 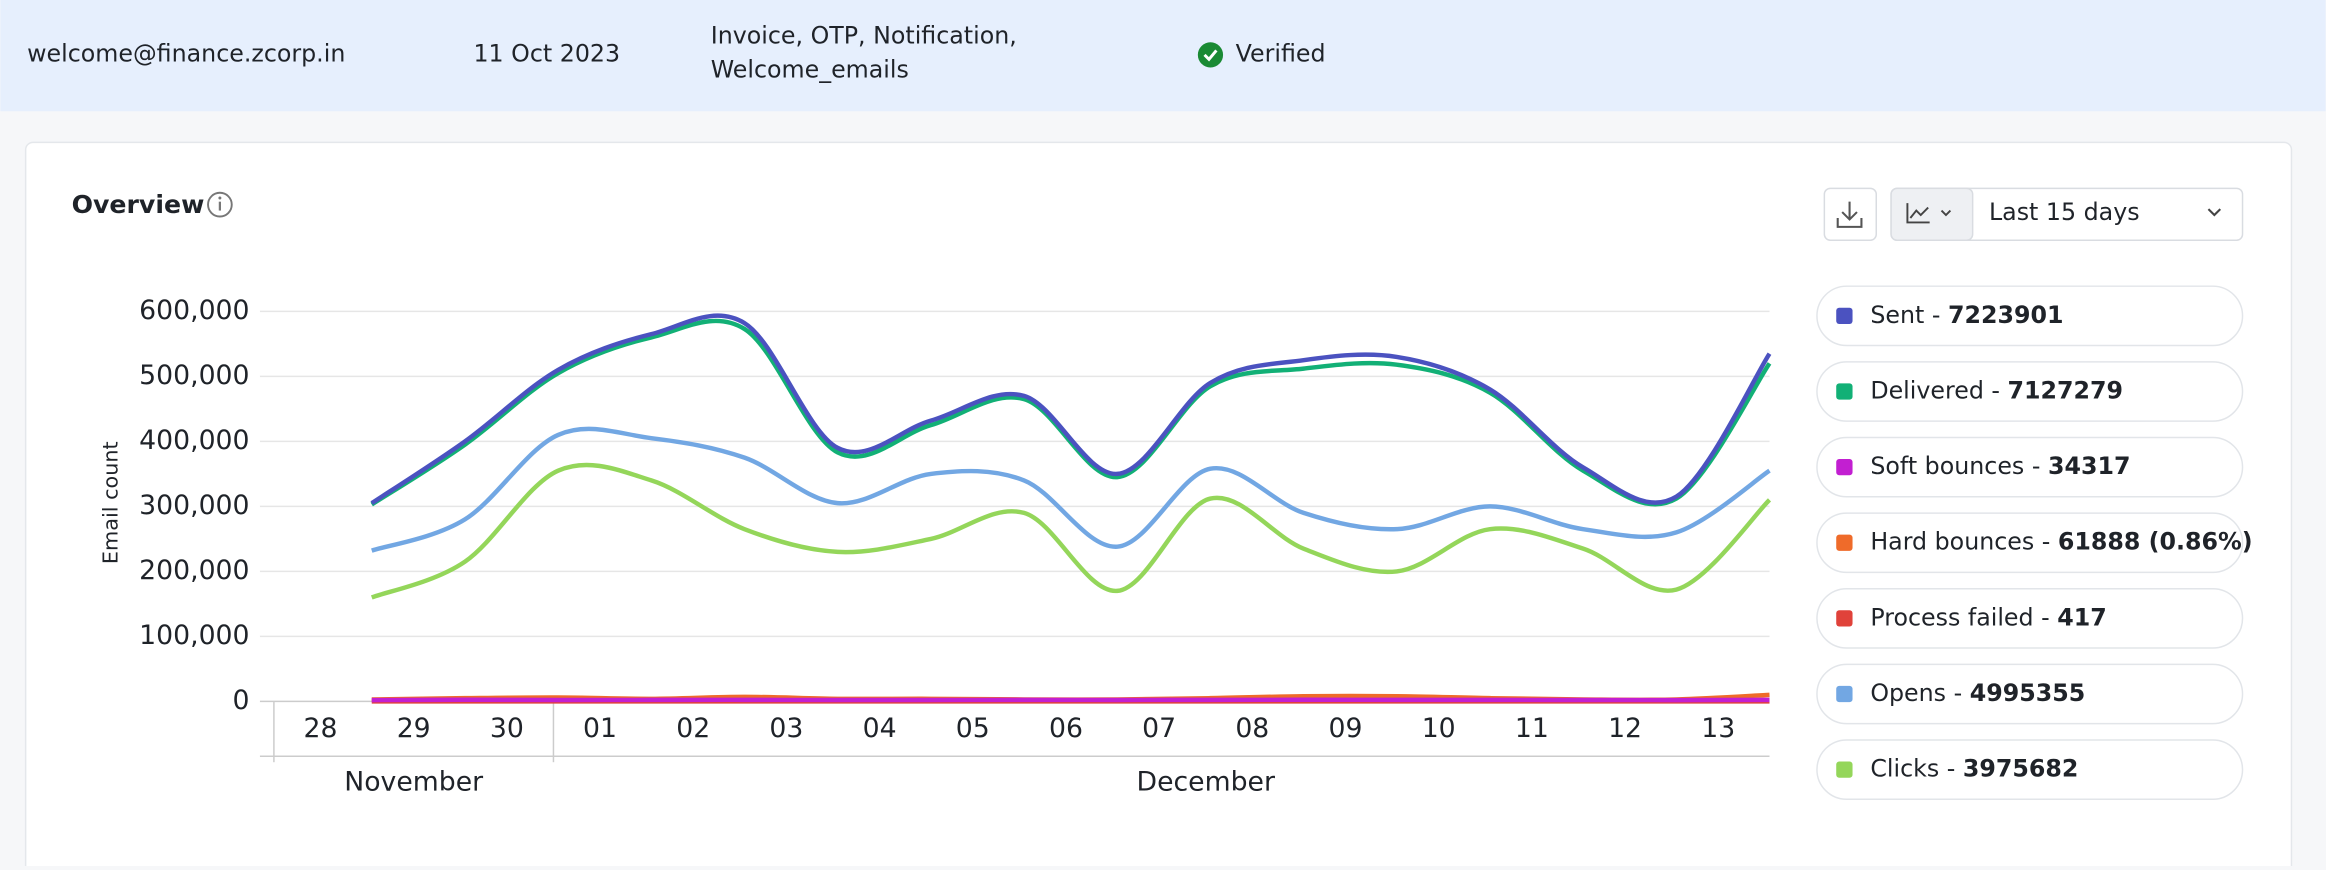 I want to click on x-tick-label: 08, so click(x=1252, y=728).